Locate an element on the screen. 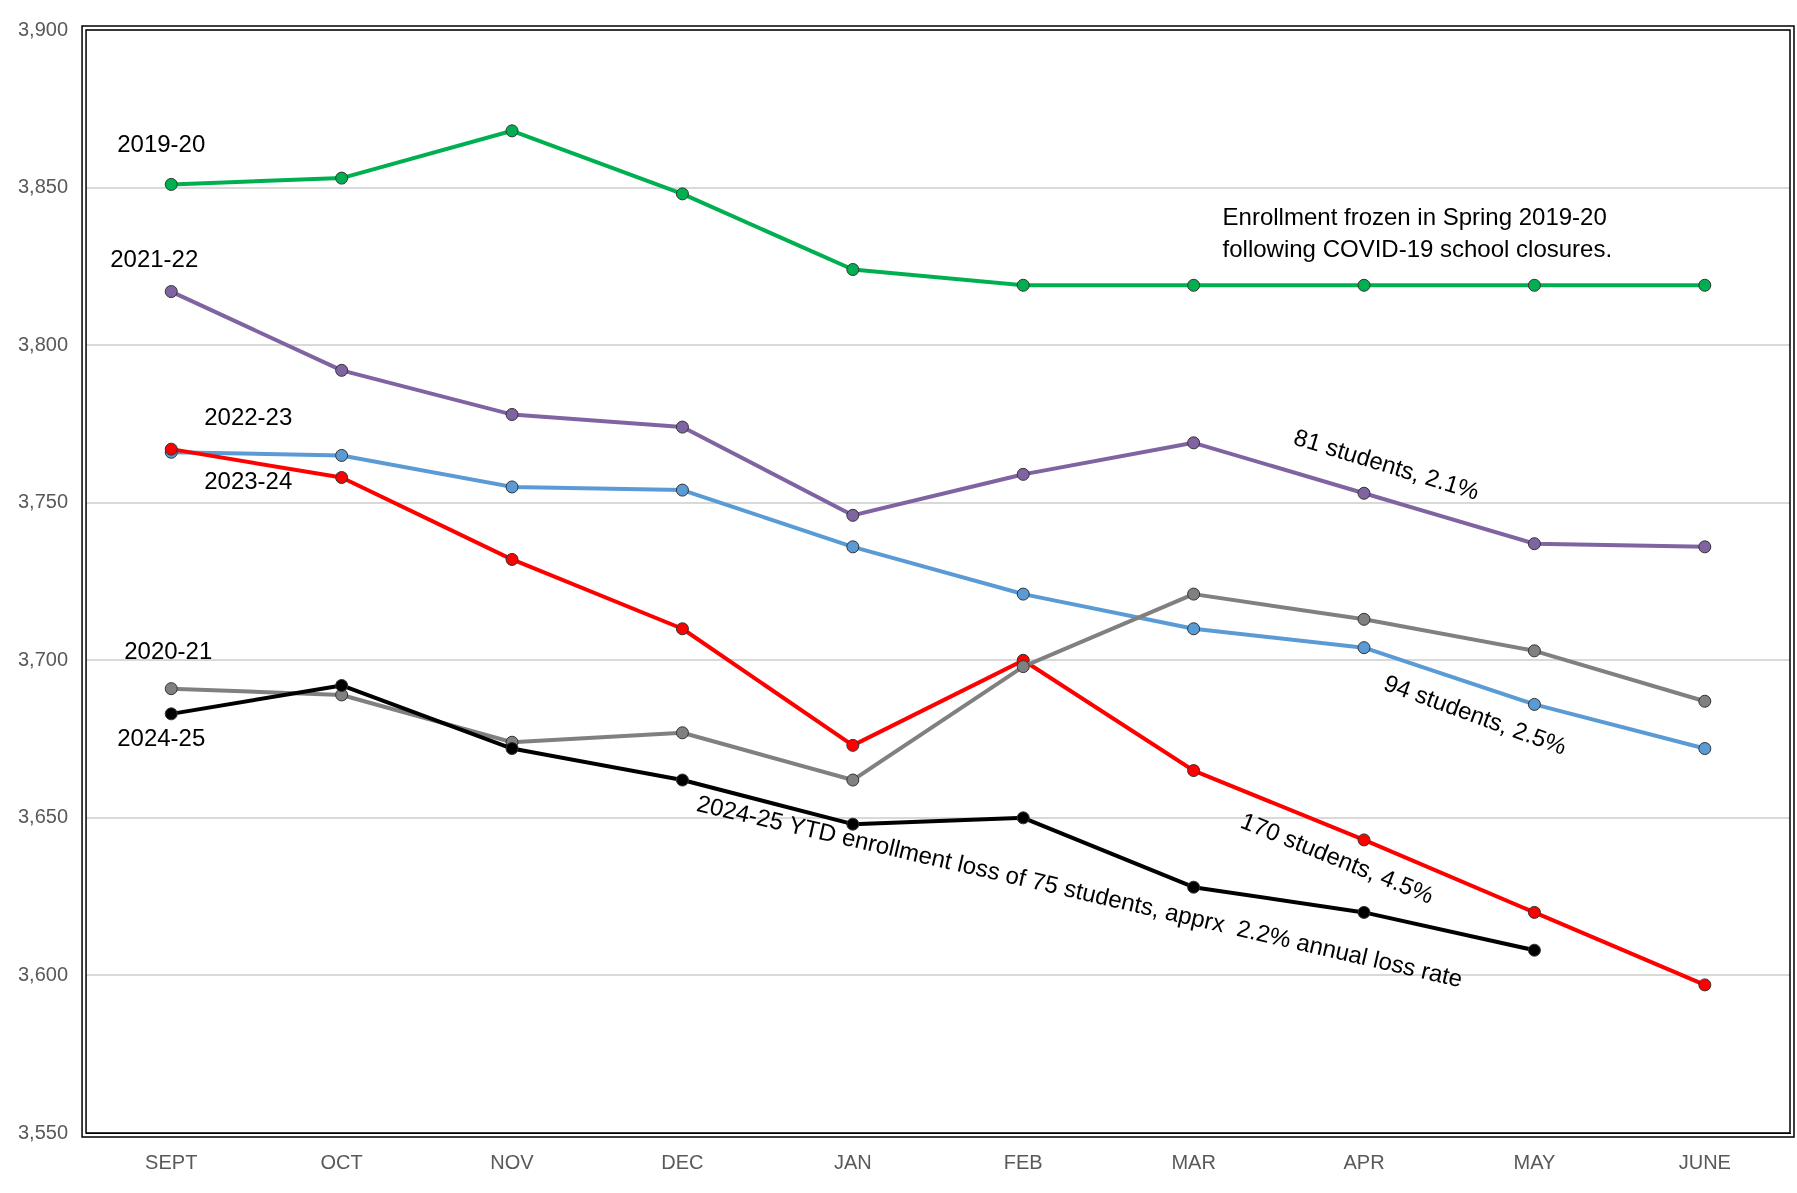  x-tick-label: OCT is located at coordinates (341, 1161).